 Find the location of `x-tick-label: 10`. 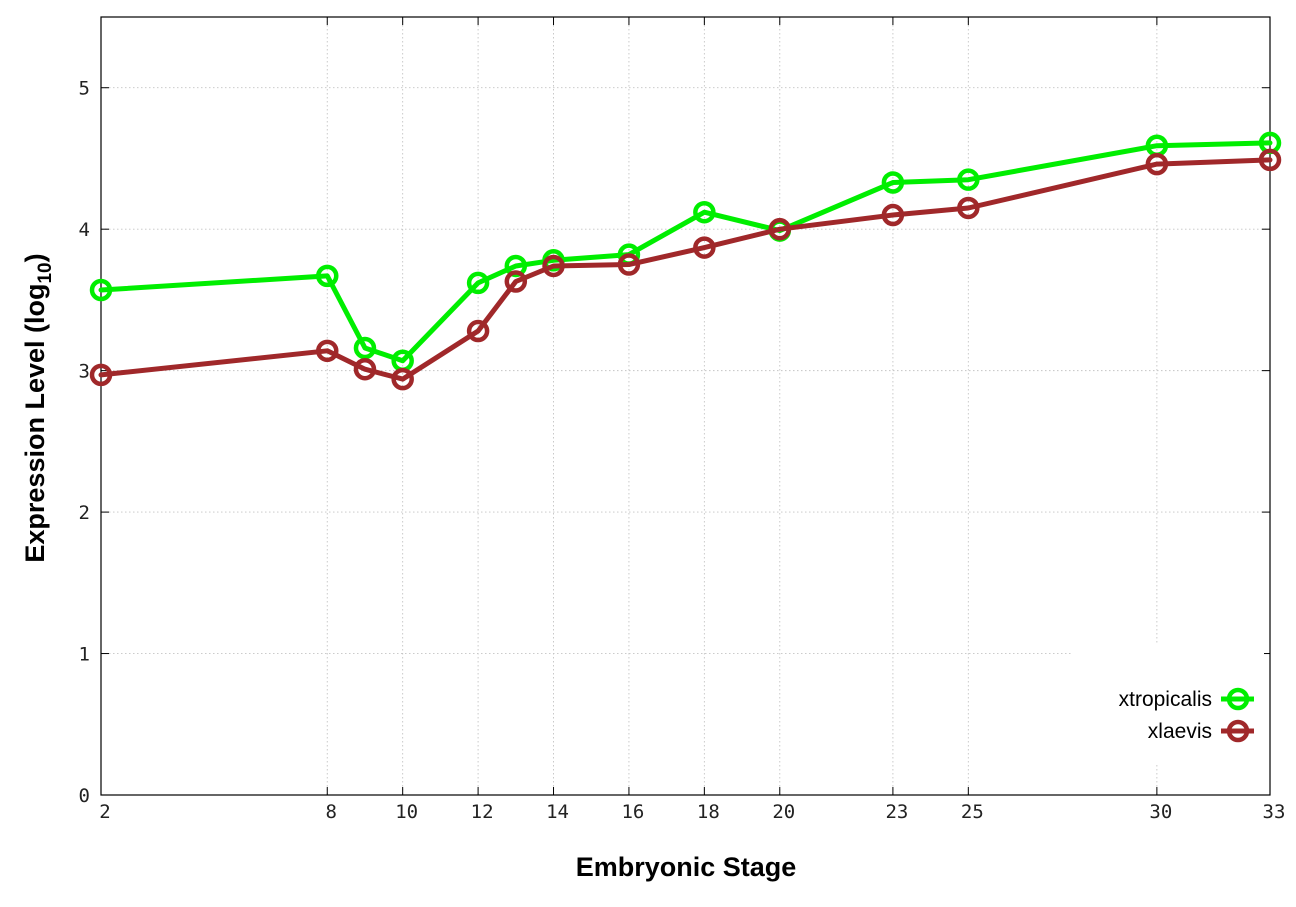

x-tick-label: 10 is located at coordinates (406, 812).